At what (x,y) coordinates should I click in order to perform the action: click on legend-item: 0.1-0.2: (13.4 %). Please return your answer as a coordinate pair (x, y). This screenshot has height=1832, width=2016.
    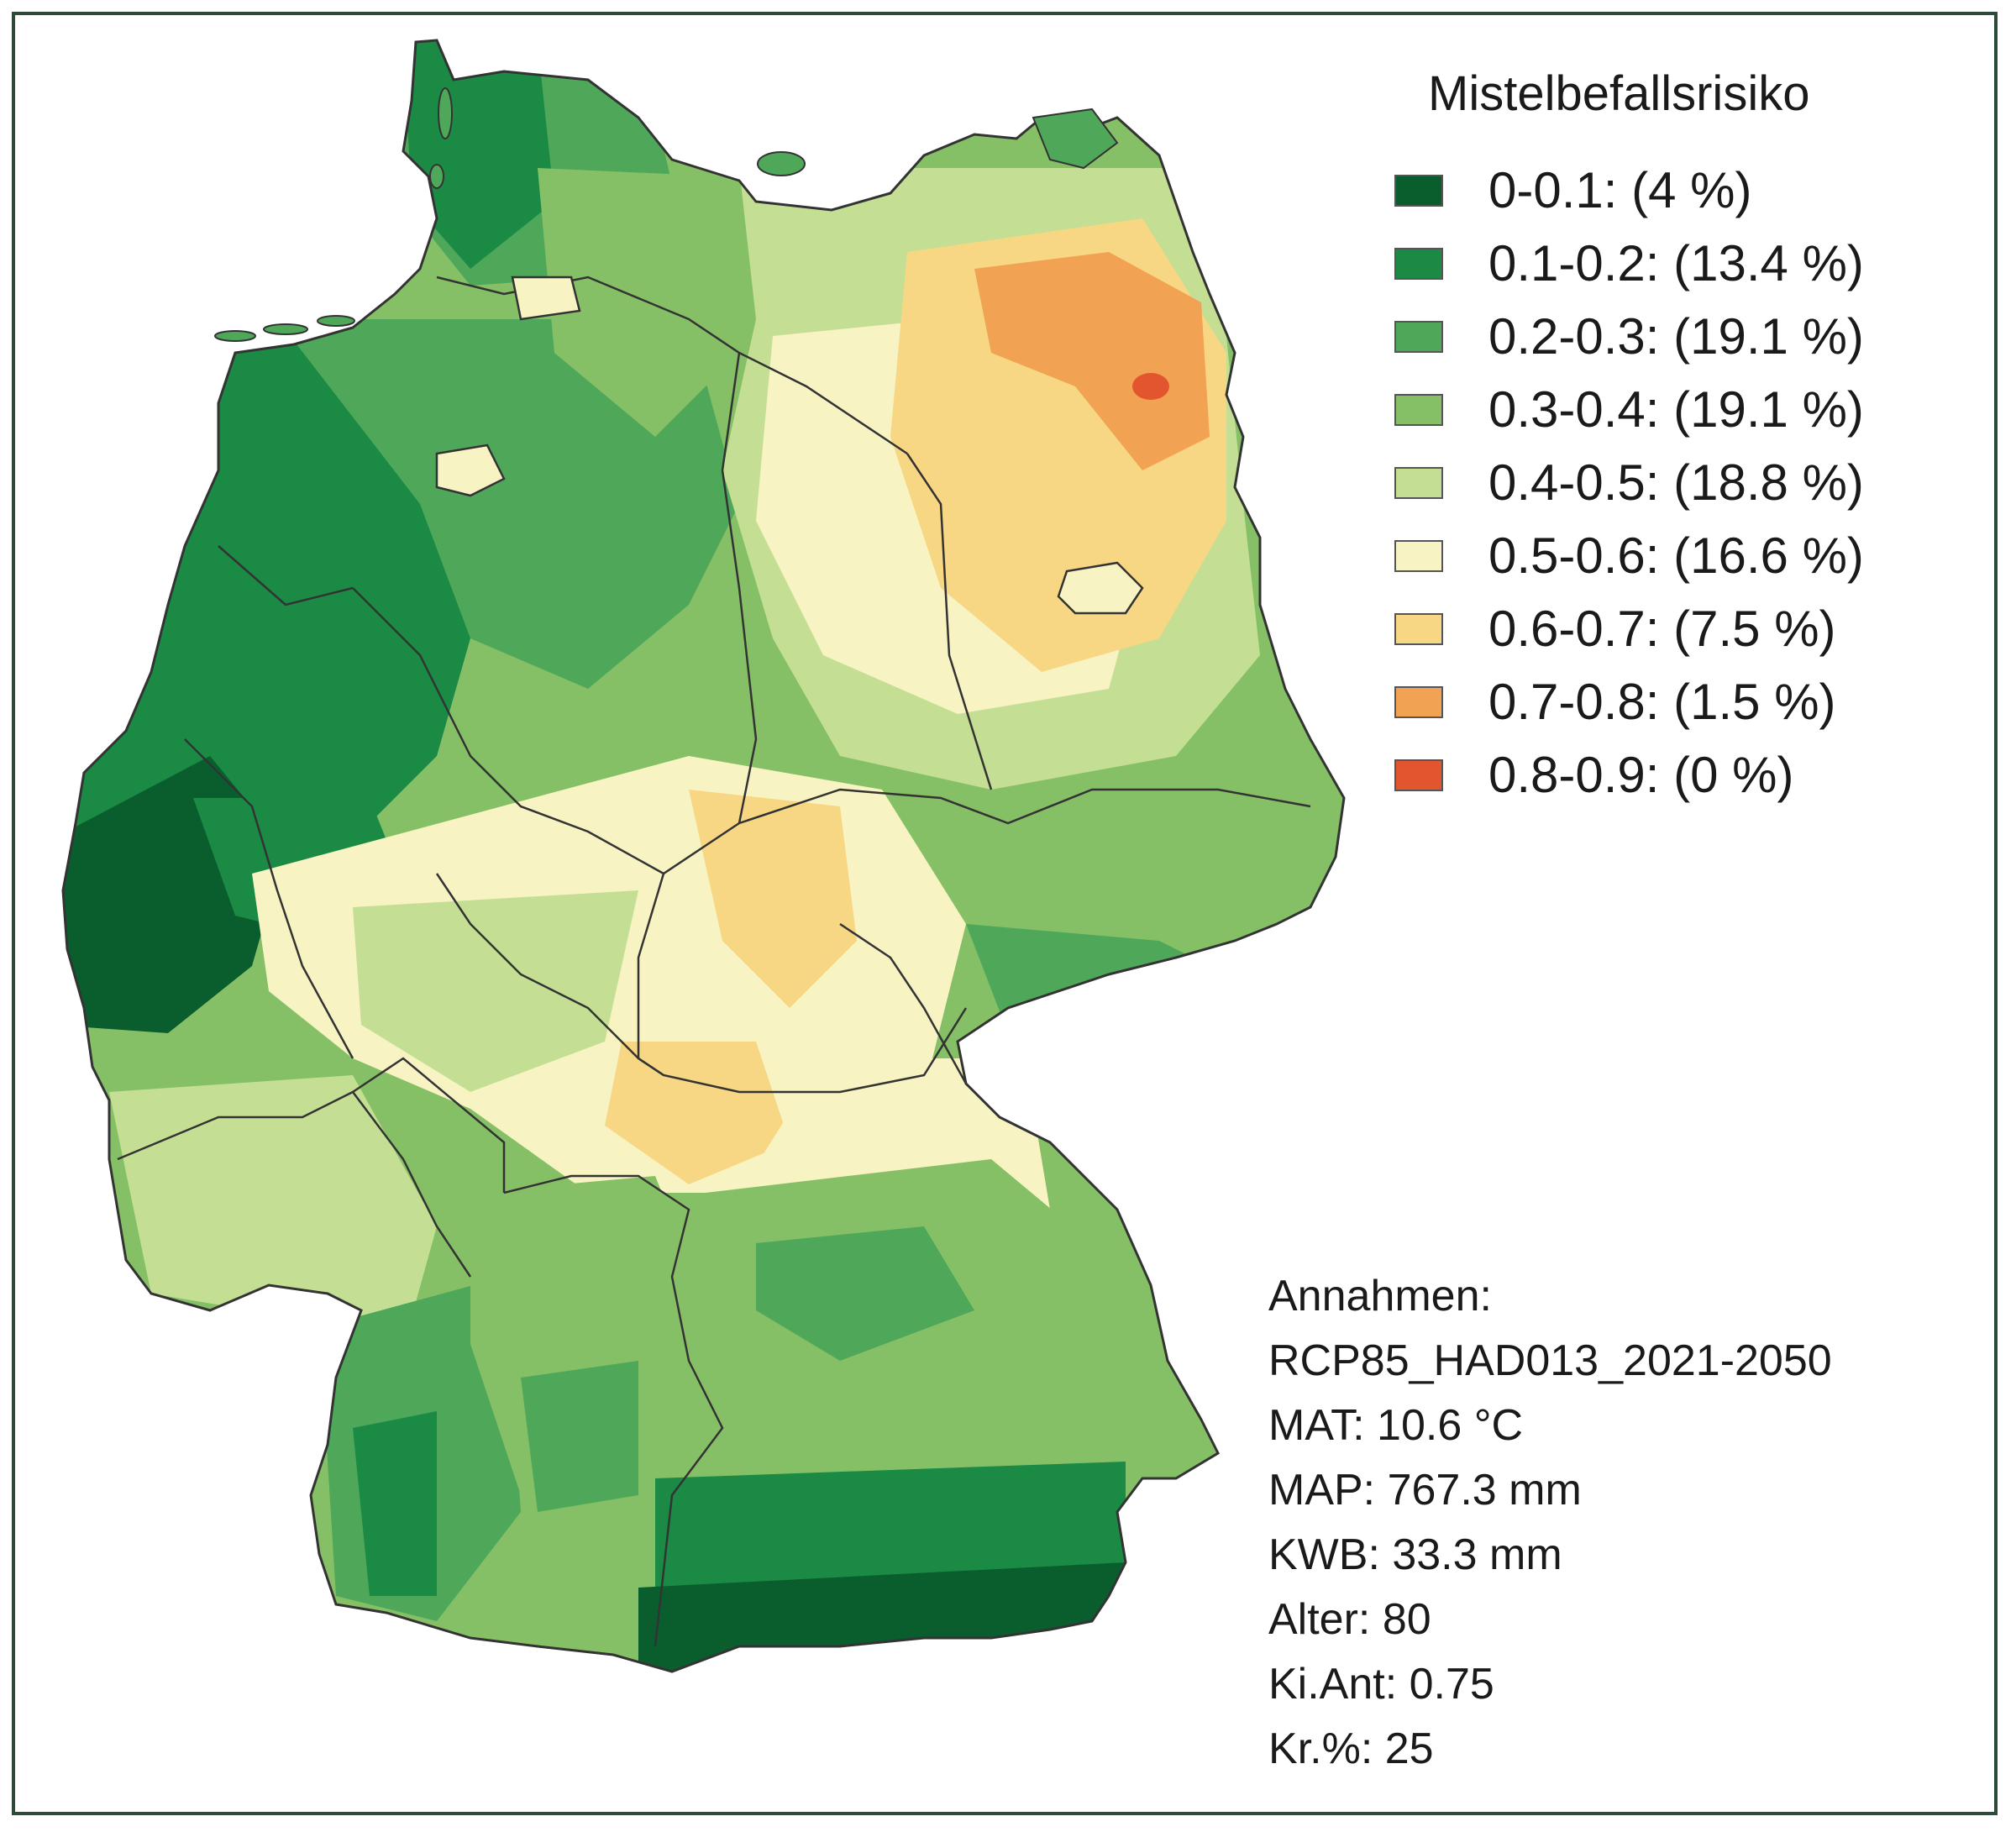
    Looking at the image, I should click on (1688, 263).